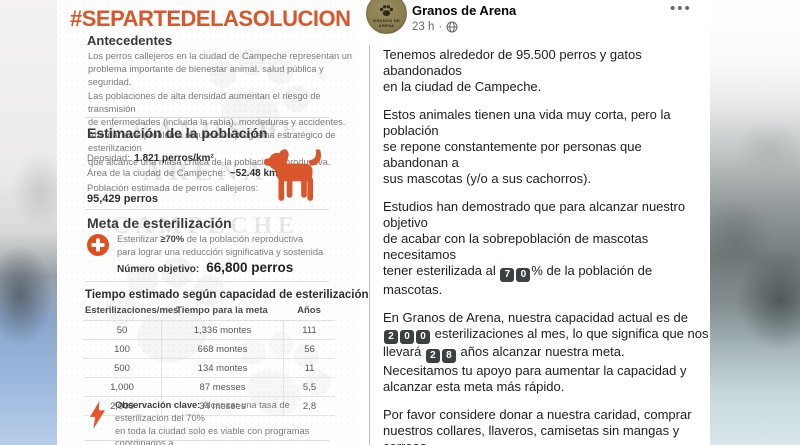 The height and width of the screenshot is (445, 800). Describe the element at coordinates (369, 245) in the screenshot. I see `post-left-border` at that location.